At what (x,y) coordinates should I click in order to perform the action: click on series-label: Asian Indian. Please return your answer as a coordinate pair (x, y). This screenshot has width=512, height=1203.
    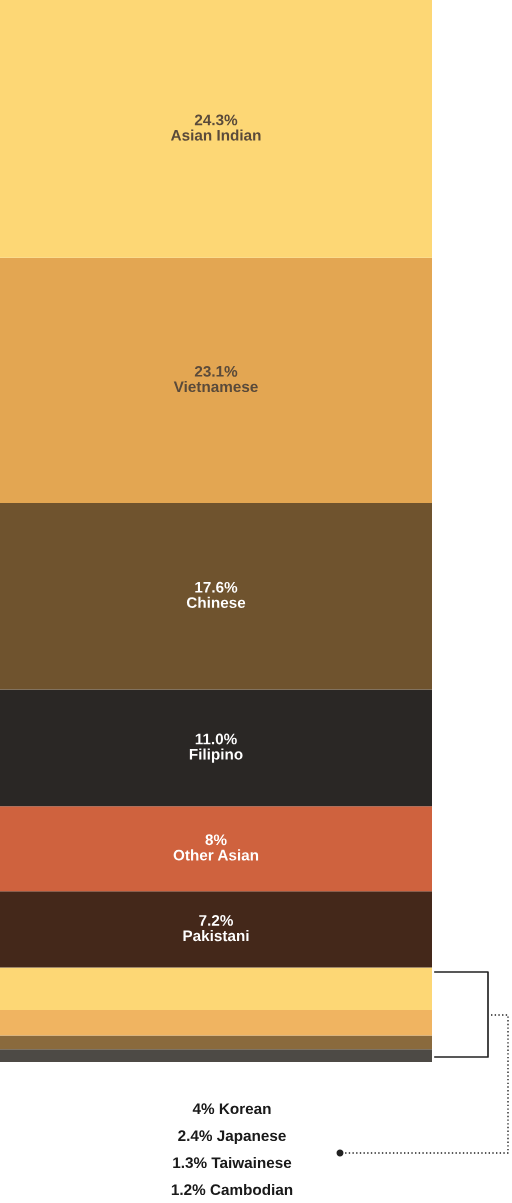
    Looking at the image, I should click on (215, 135).